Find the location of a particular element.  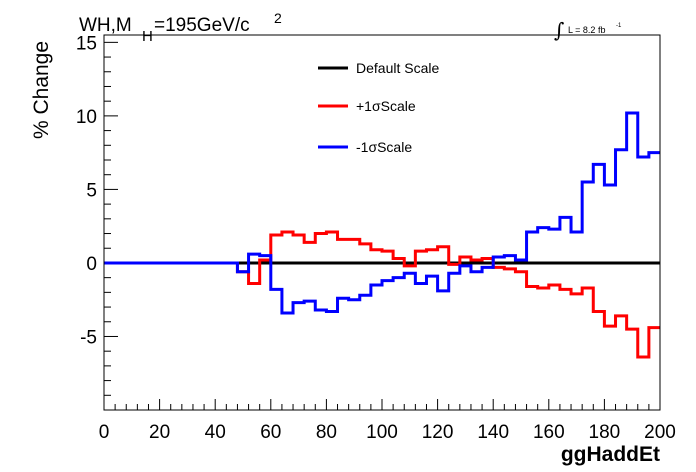

x-tick-label: 200 is located at coordinates (660, 432).